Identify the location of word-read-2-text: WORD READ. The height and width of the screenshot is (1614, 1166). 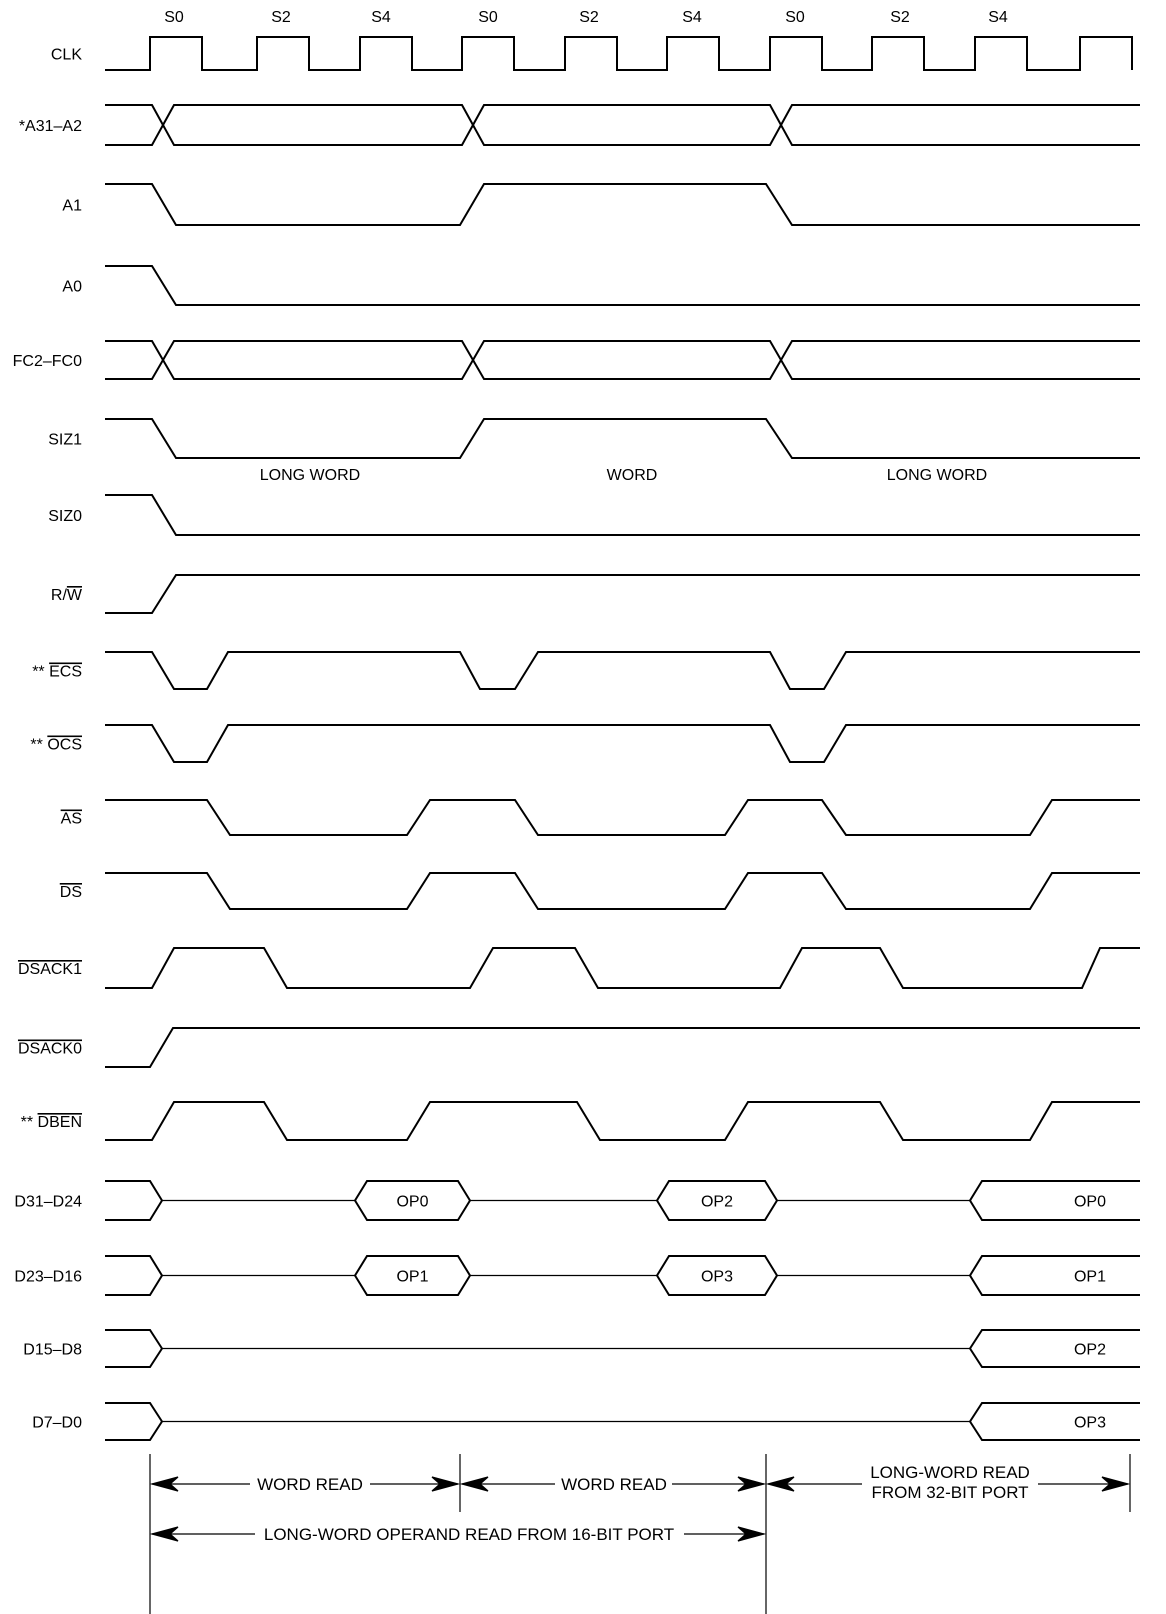
(614, 1484).